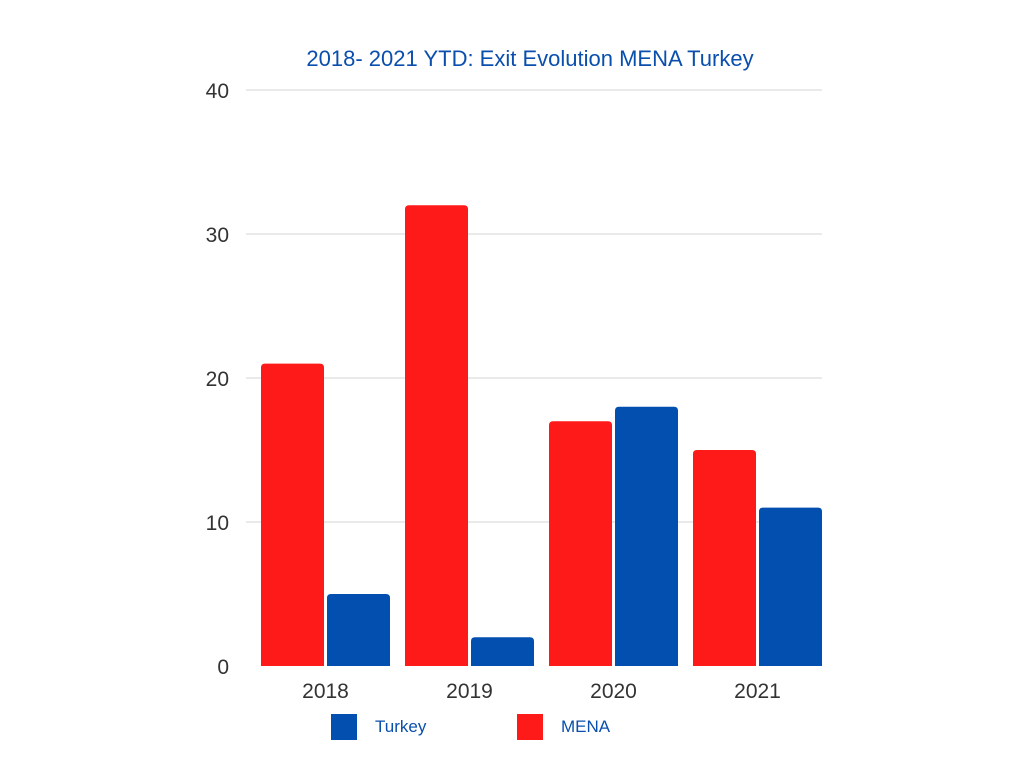 The width and height of the screenshot is (1024, 768). Describe the element at coordinates (344, 727) in the screenshot. I see `legend-swatch-turkey` at that location.